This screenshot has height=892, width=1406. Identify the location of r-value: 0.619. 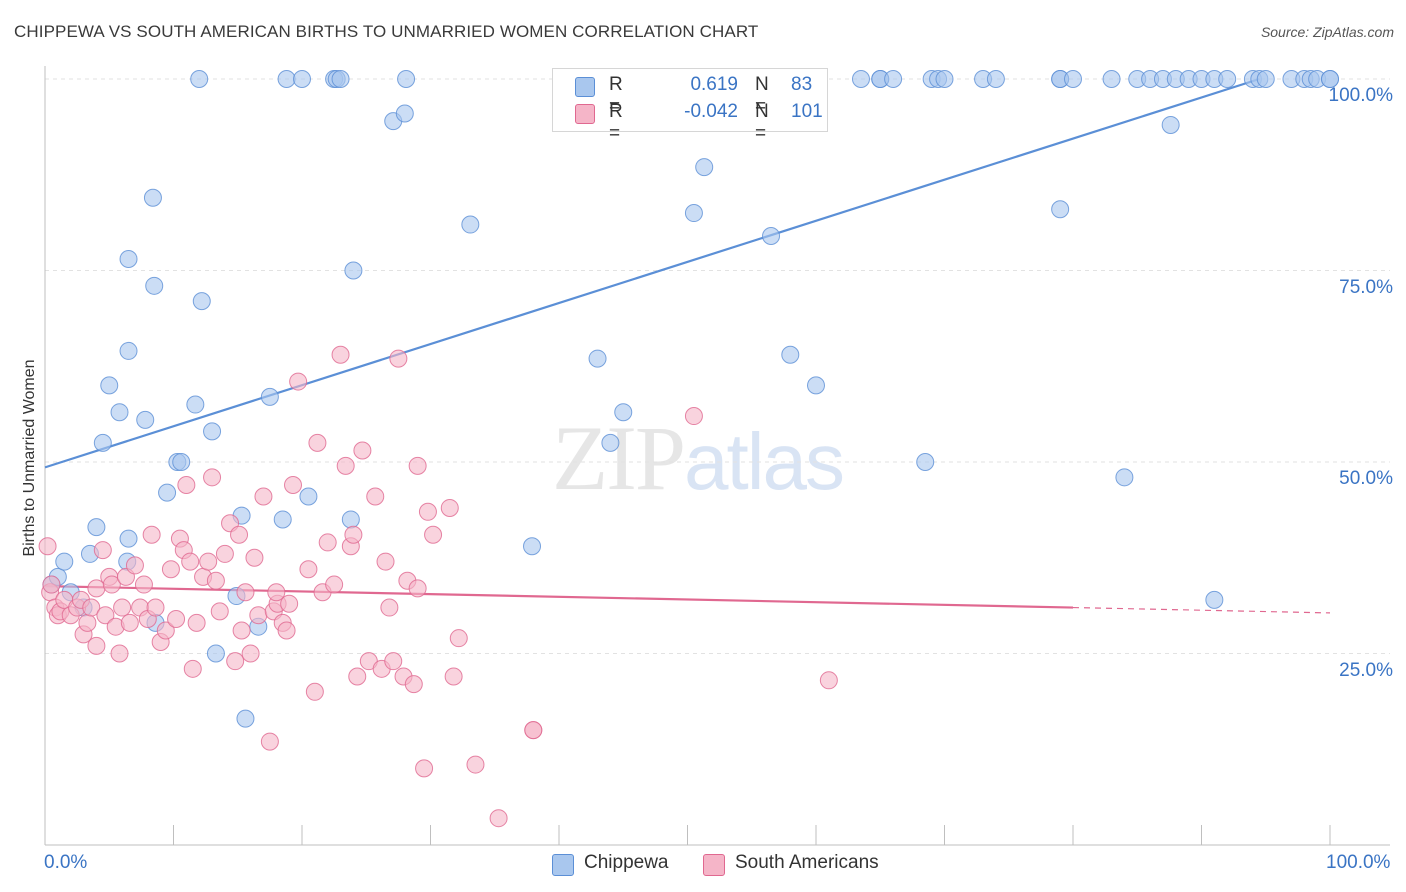
(714, 84).